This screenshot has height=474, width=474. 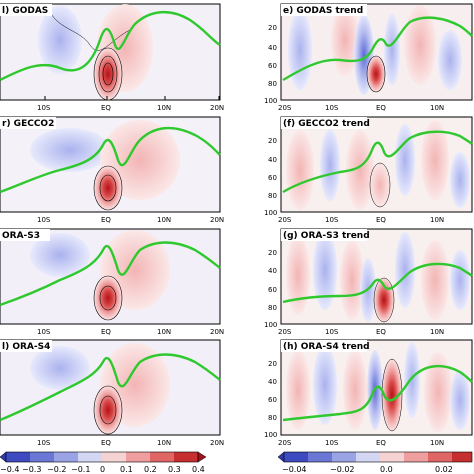 I want to click on colorbar-tick: 0.0, so click(x=386, y=469).